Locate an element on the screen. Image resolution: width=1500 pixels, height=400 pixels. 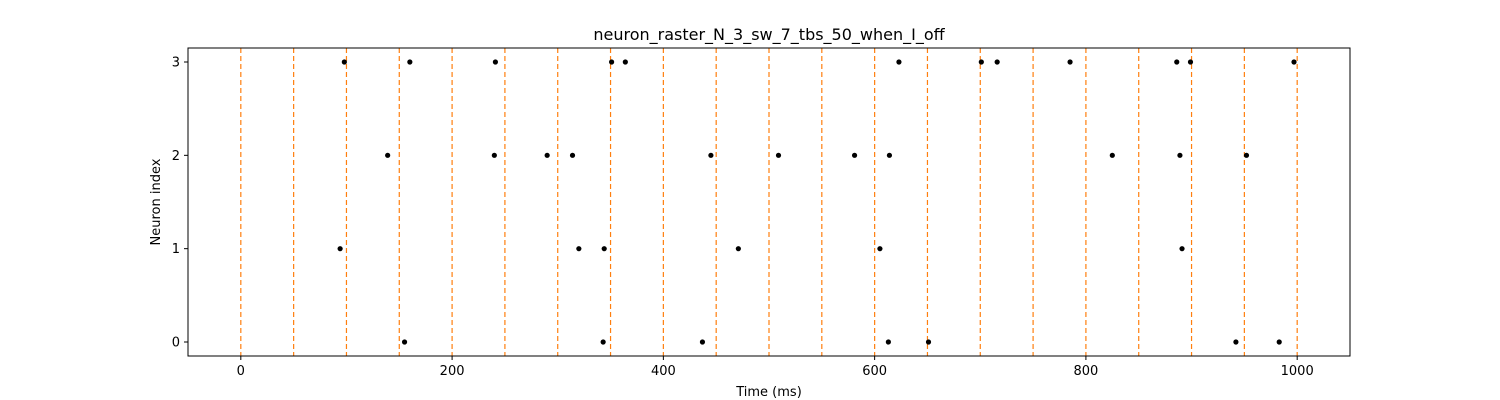
y-tick-label-1: 1 is located at coordinates (176, 249).